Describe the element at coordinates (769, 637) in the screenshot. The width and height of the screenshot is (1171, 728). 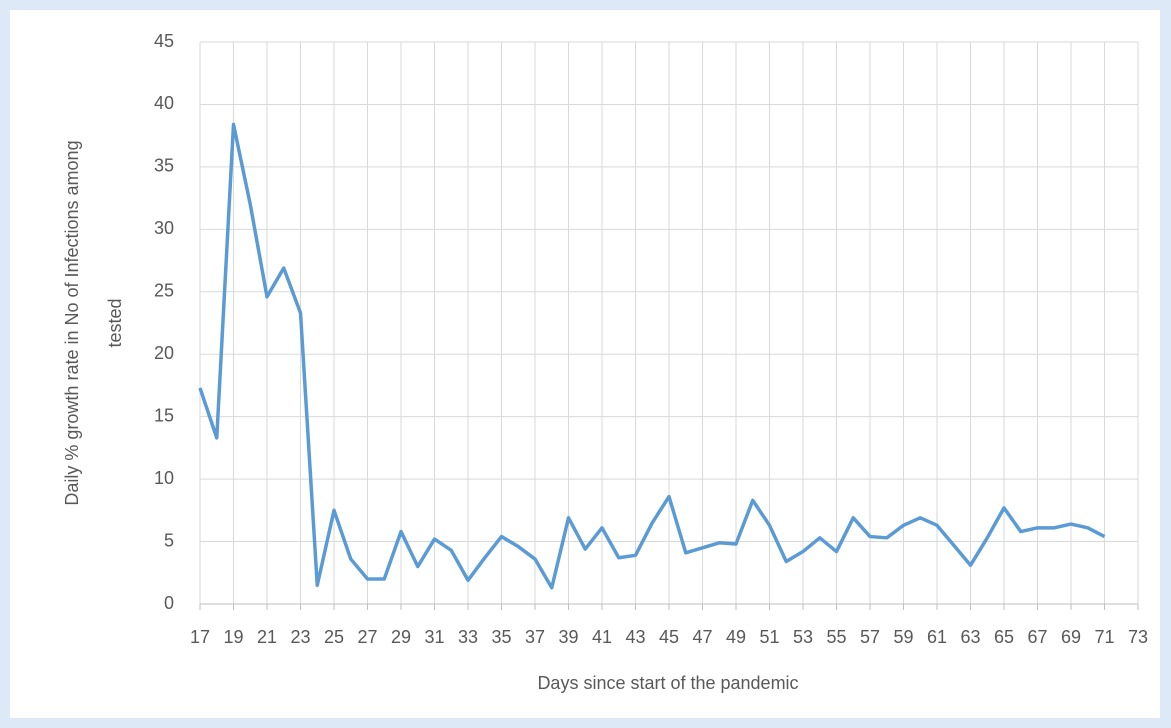
I see `x-tick-label: 51` at that location.